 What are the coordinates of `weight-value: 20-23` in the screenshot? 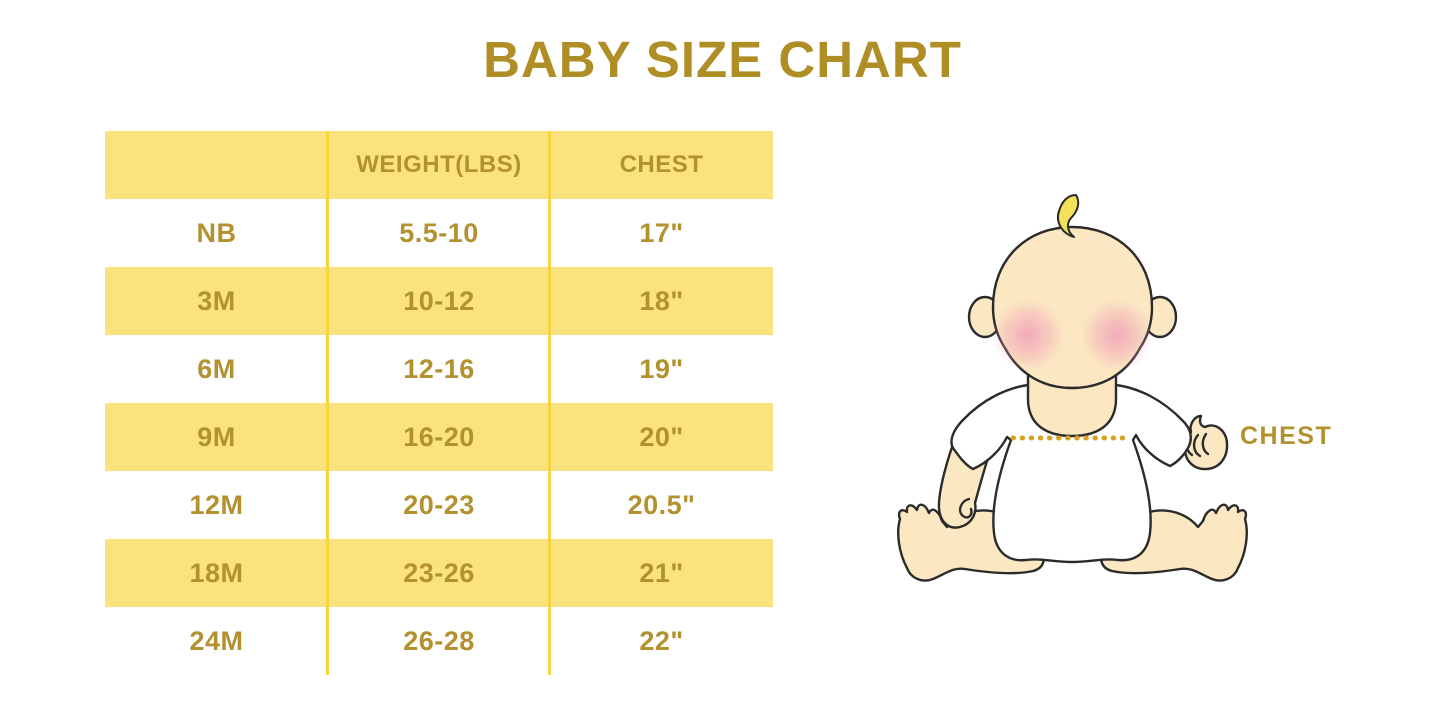 It's located at (439, 504).